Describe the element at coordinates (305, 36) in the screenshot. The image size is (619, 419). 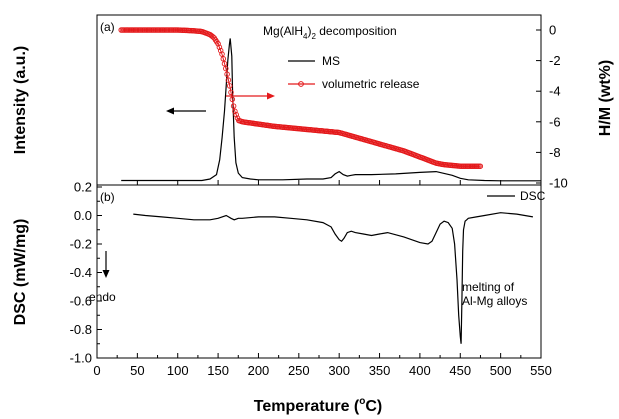
I see `panel-a-title-sub: 4` at that location.